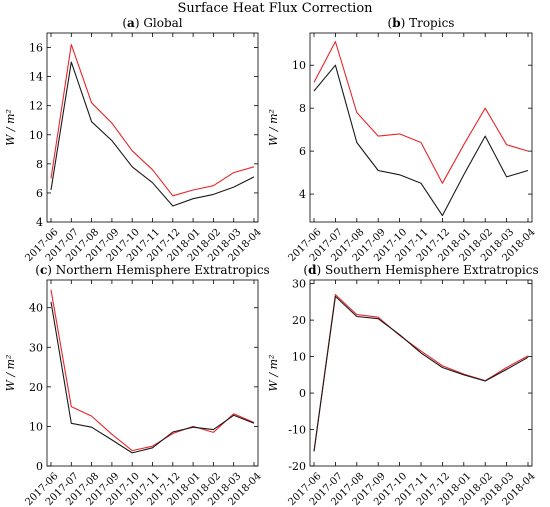  I want to click on y-tick-label: -10, so click(297, 430).